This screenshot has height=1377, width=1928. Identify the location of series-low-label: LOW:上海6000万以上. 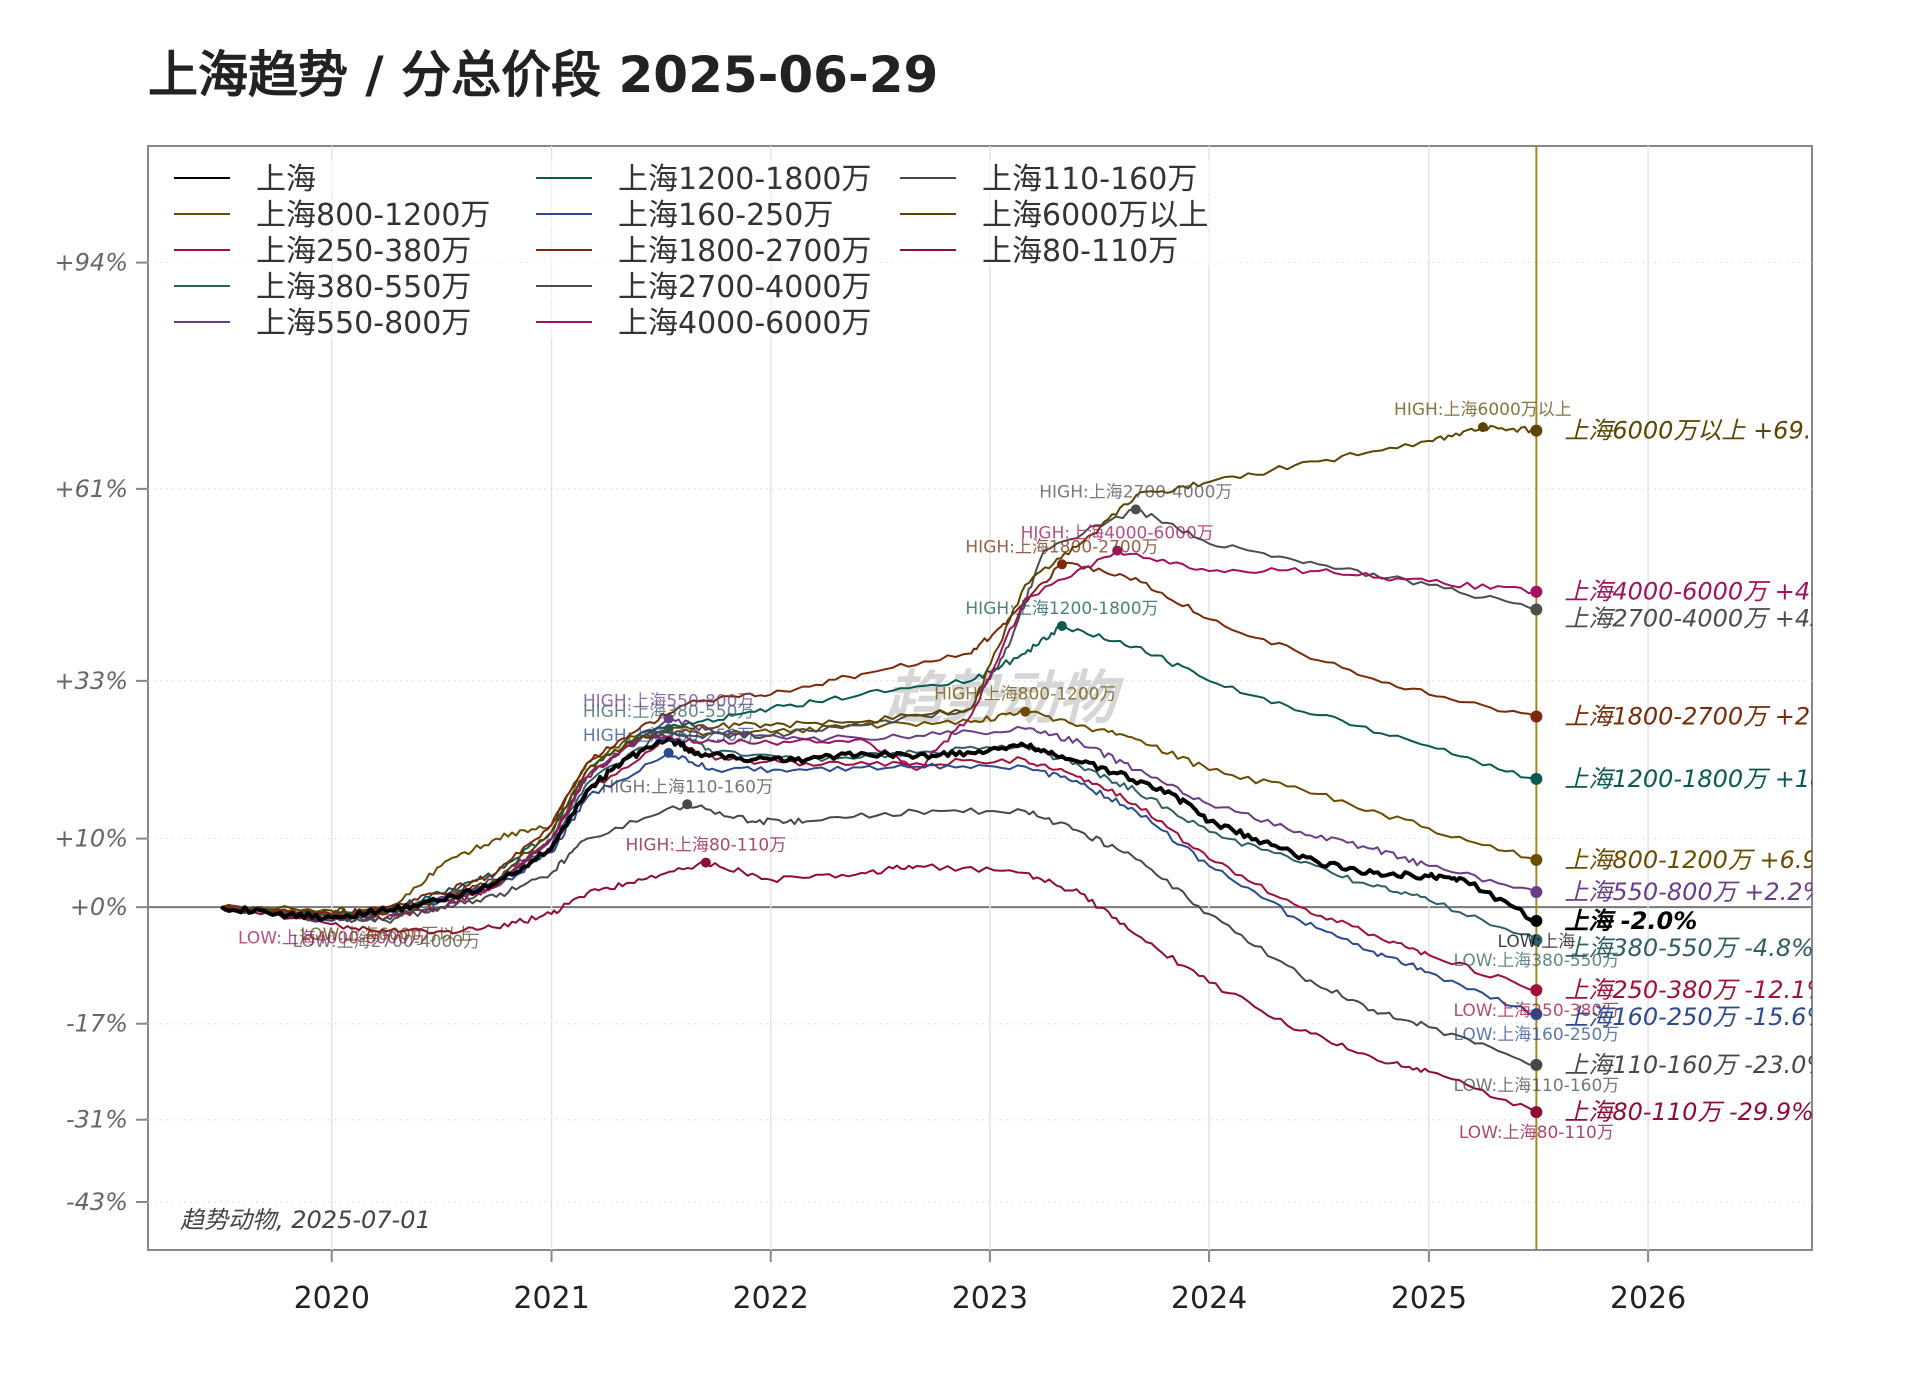
(386, 935).